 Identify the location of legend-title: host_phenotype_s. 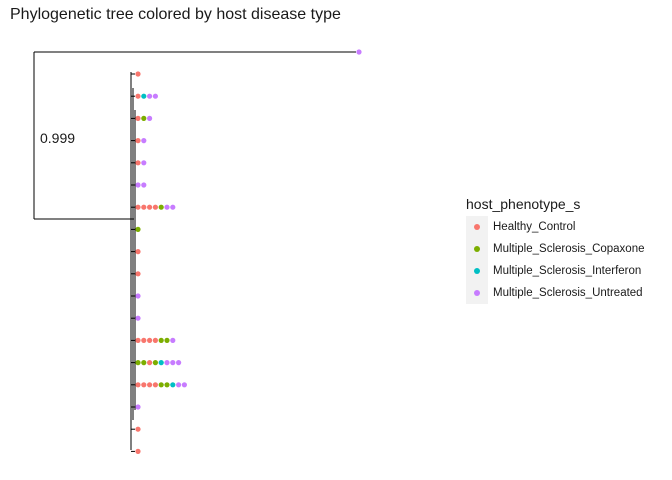
(523, 204).